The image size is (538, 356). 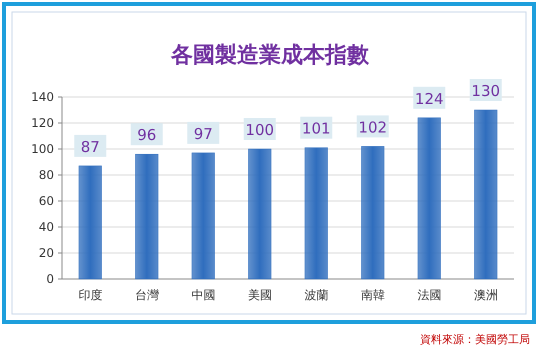 I want to click on y-tick-label: 120, so click(x=42, y=123).